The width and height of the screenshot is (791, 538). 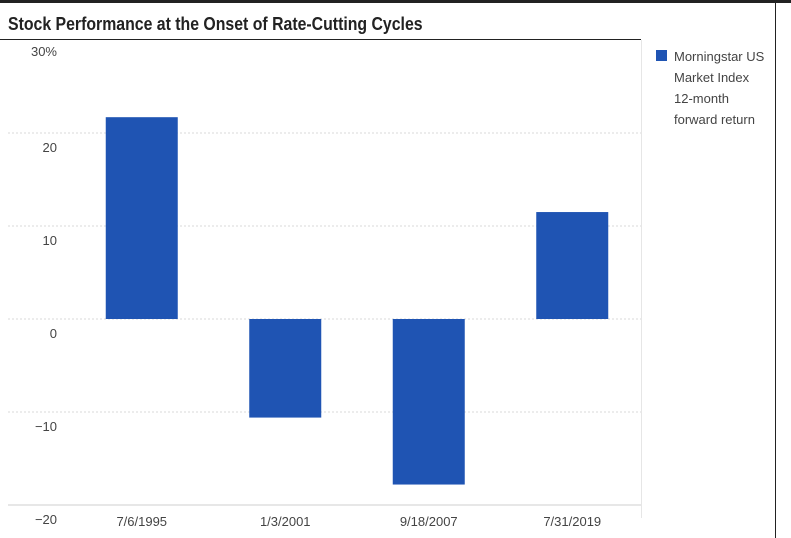 What do you see at coordinates (44, 285) in the screenshot?
I see `y-axis-ticks: 30% 20 10 0 −10 −20` at bounding box center [44, 285].